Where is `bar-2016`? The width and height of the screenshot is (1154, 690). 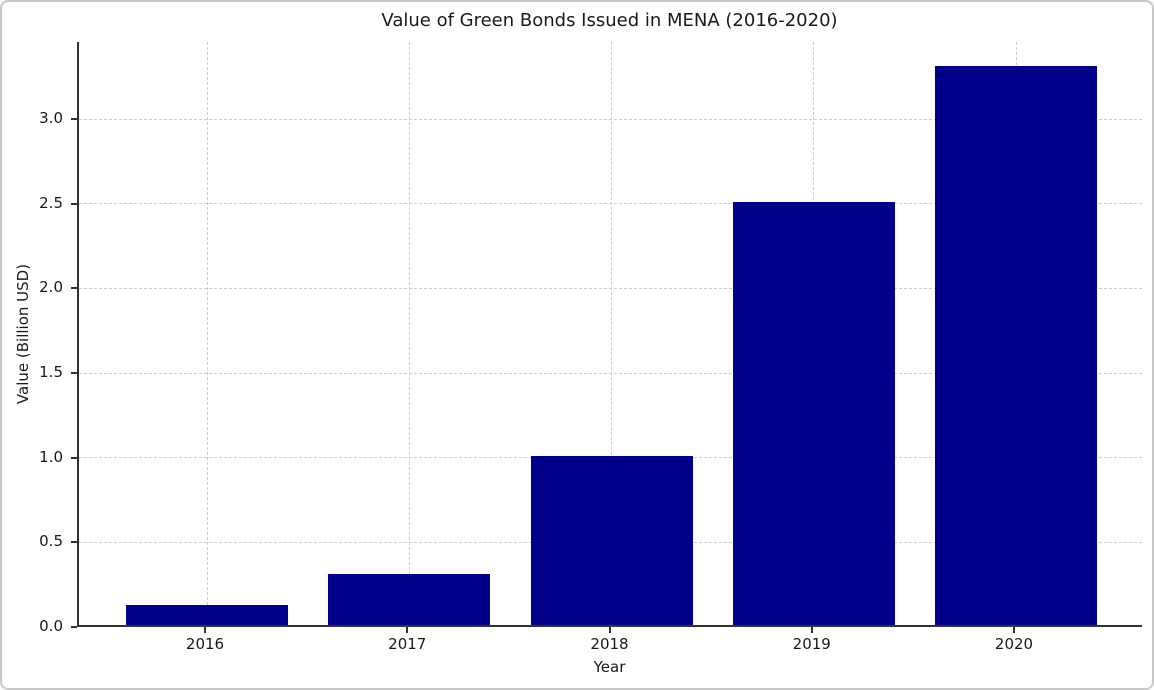 bar-2016 is located at coordinates (207, 615).